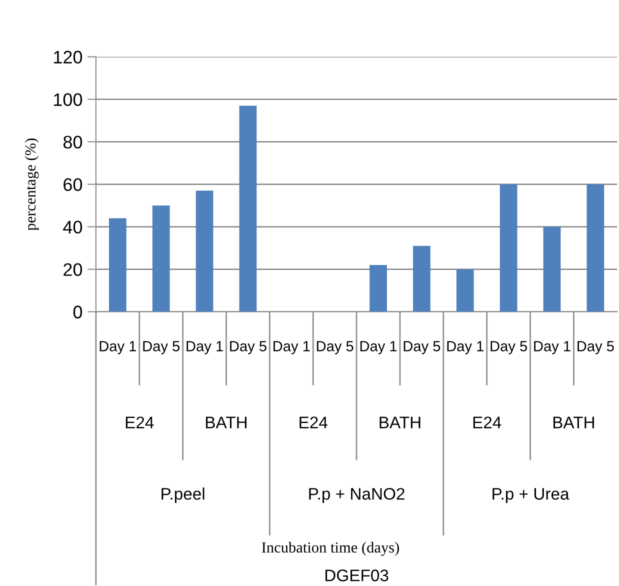 The image size is (619, 586). What do you see at coordinates (31, 184) in the screenshot?
I see `y-axis-title: percentage (%)` at bounding box center [31, 184].